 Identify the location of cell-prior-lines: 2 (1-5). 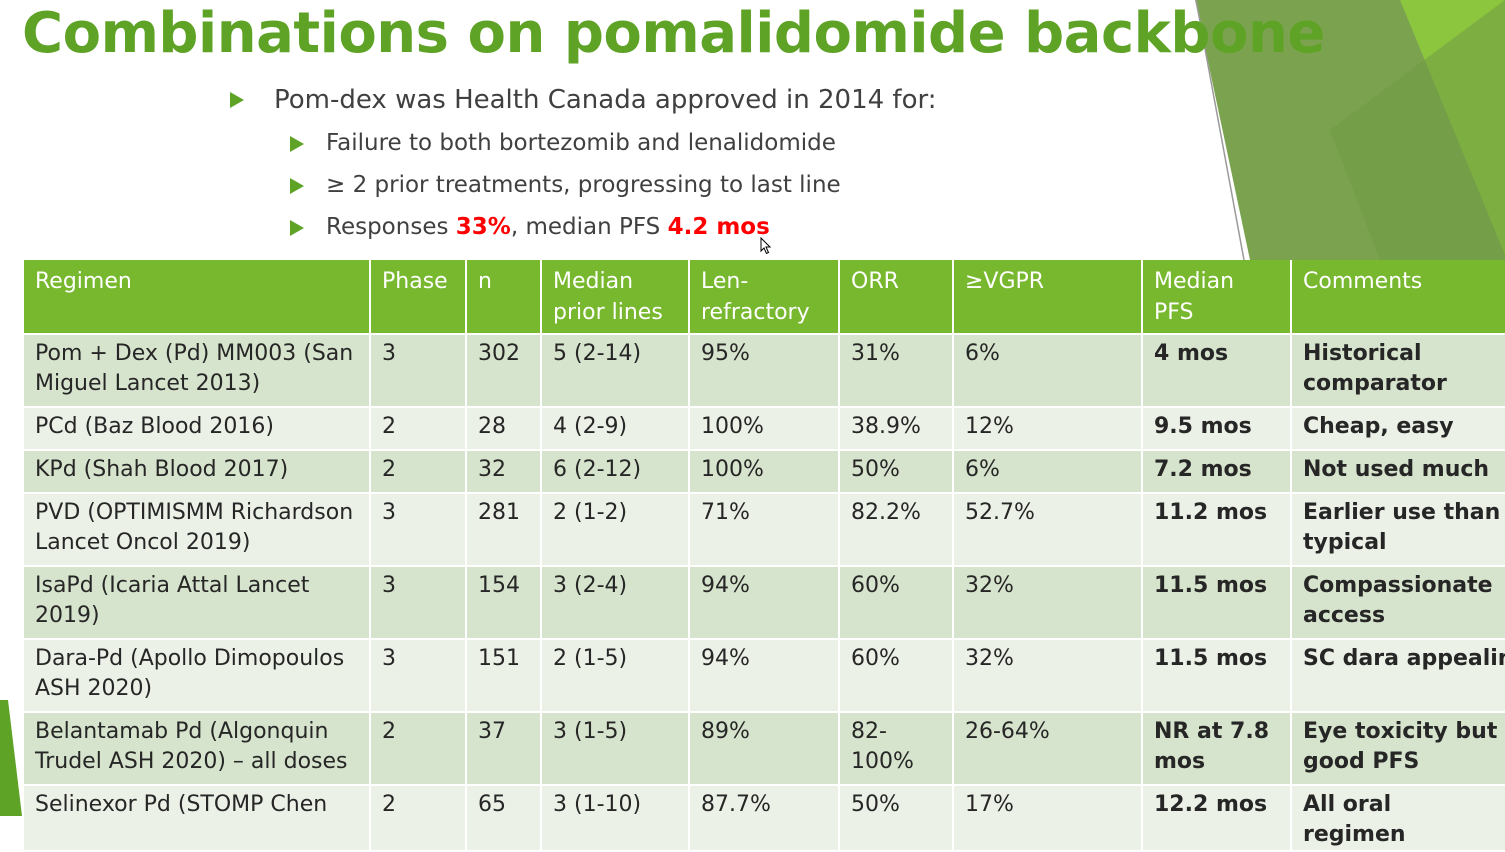
(615, 675).